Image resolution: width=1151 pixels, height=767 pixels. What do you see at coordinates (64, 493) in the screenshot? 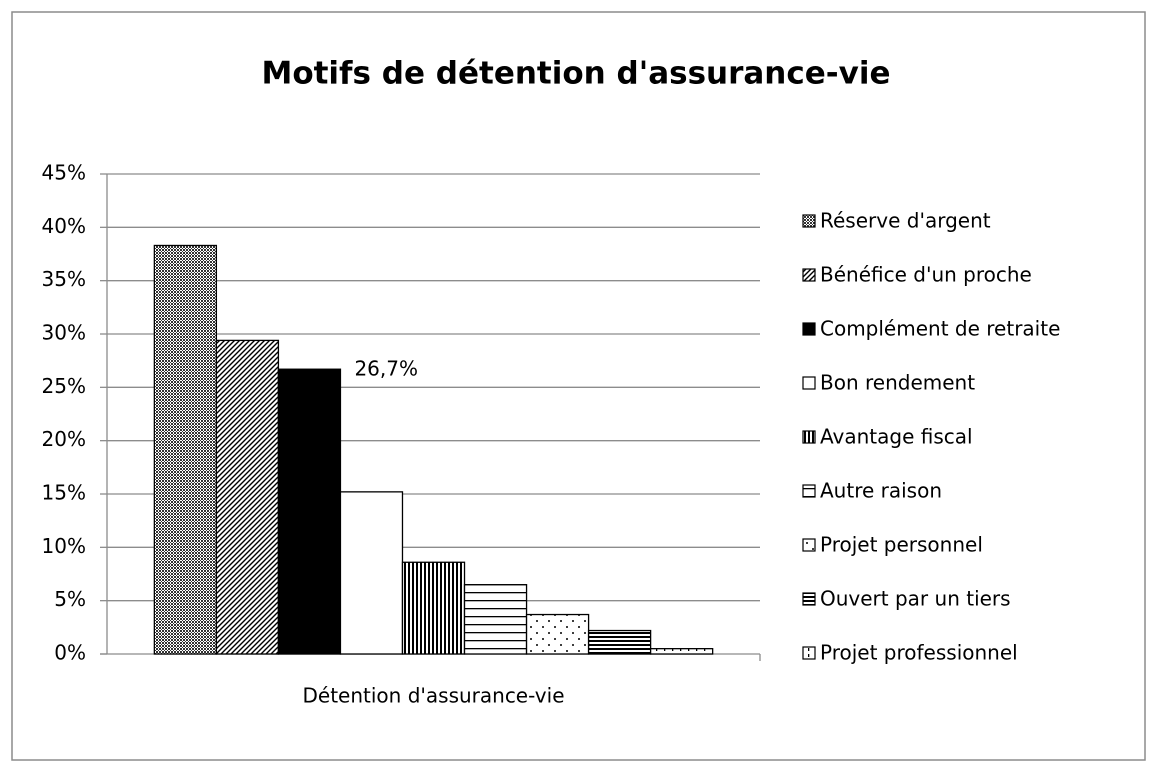
I see `y-tick-label: 15%` at bounding box center [64, 493].